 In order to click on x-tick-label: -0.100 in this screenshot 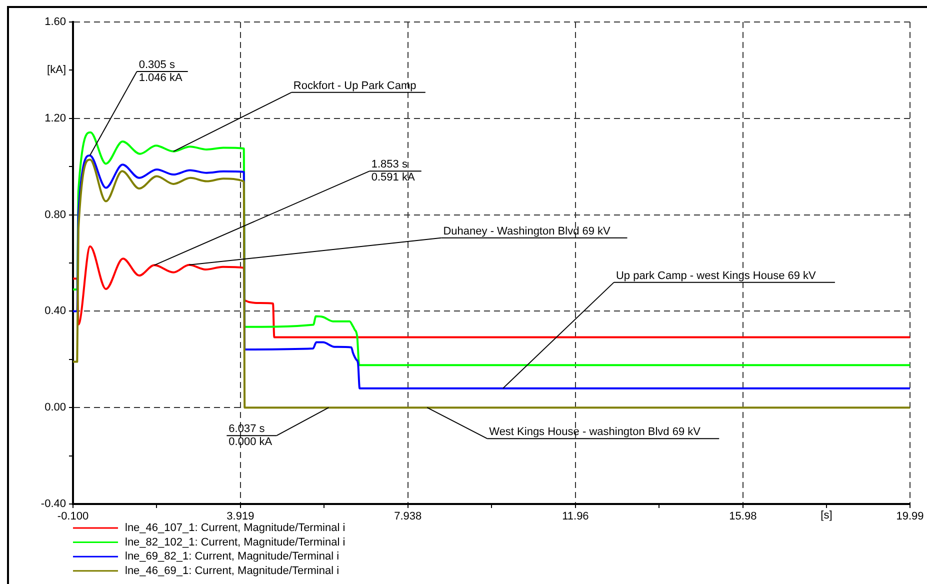, I will do `click(73, 516)`.